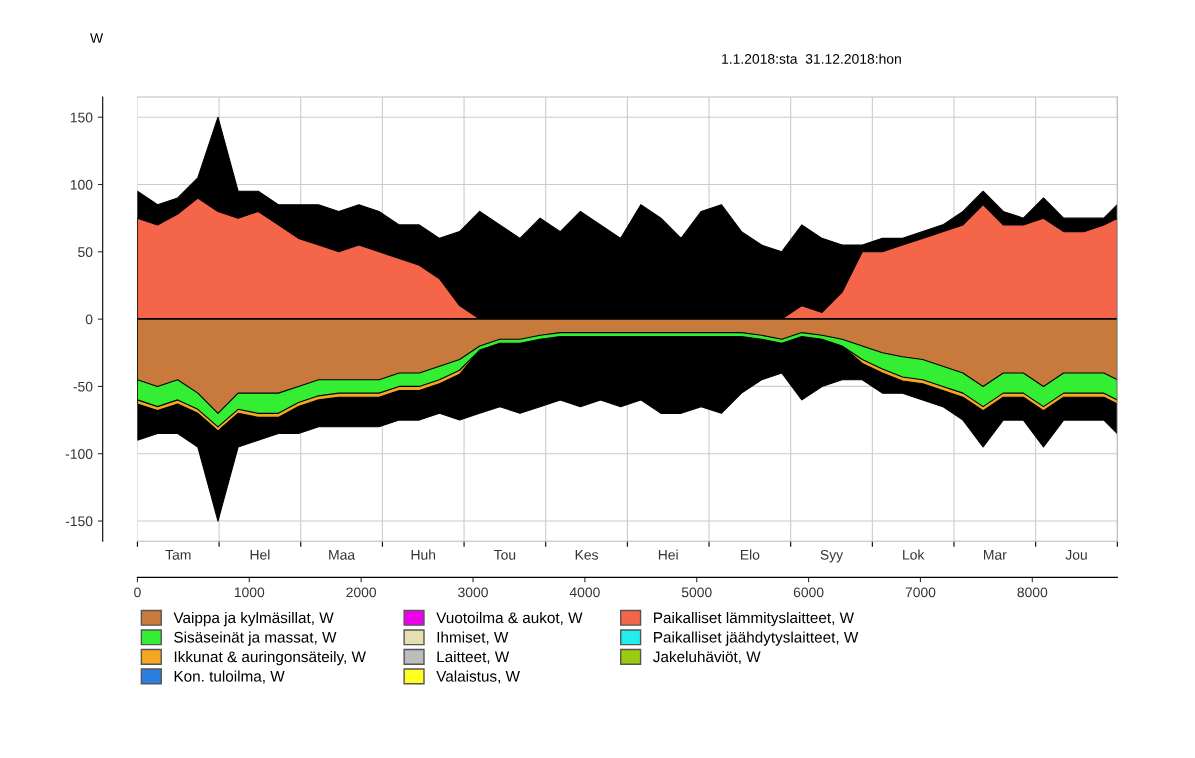  What do you see at coordinates (584, 592) in the screenshot?
I see `x-tick-label: 4000` at bounding box center [584, 592].